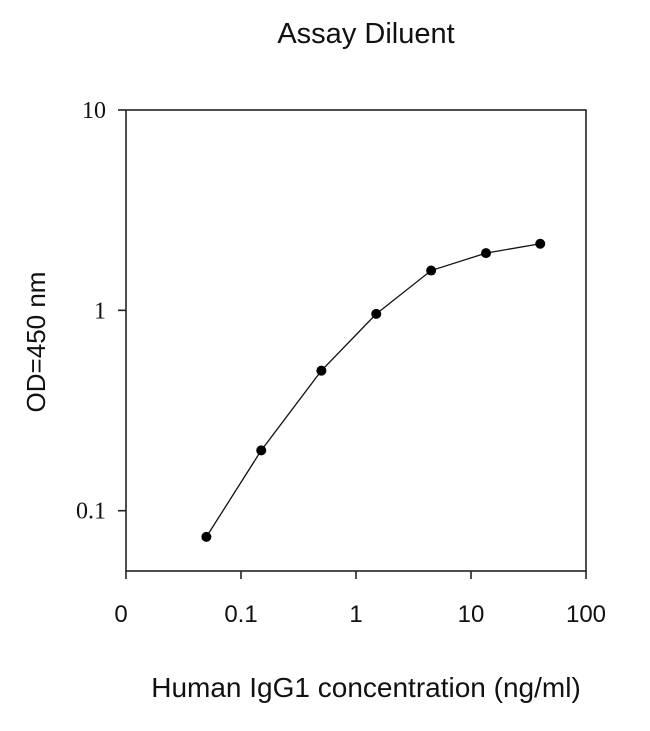 The image size is (650, 731). I want to click on y-tick-label: 1, so click(100, 311).